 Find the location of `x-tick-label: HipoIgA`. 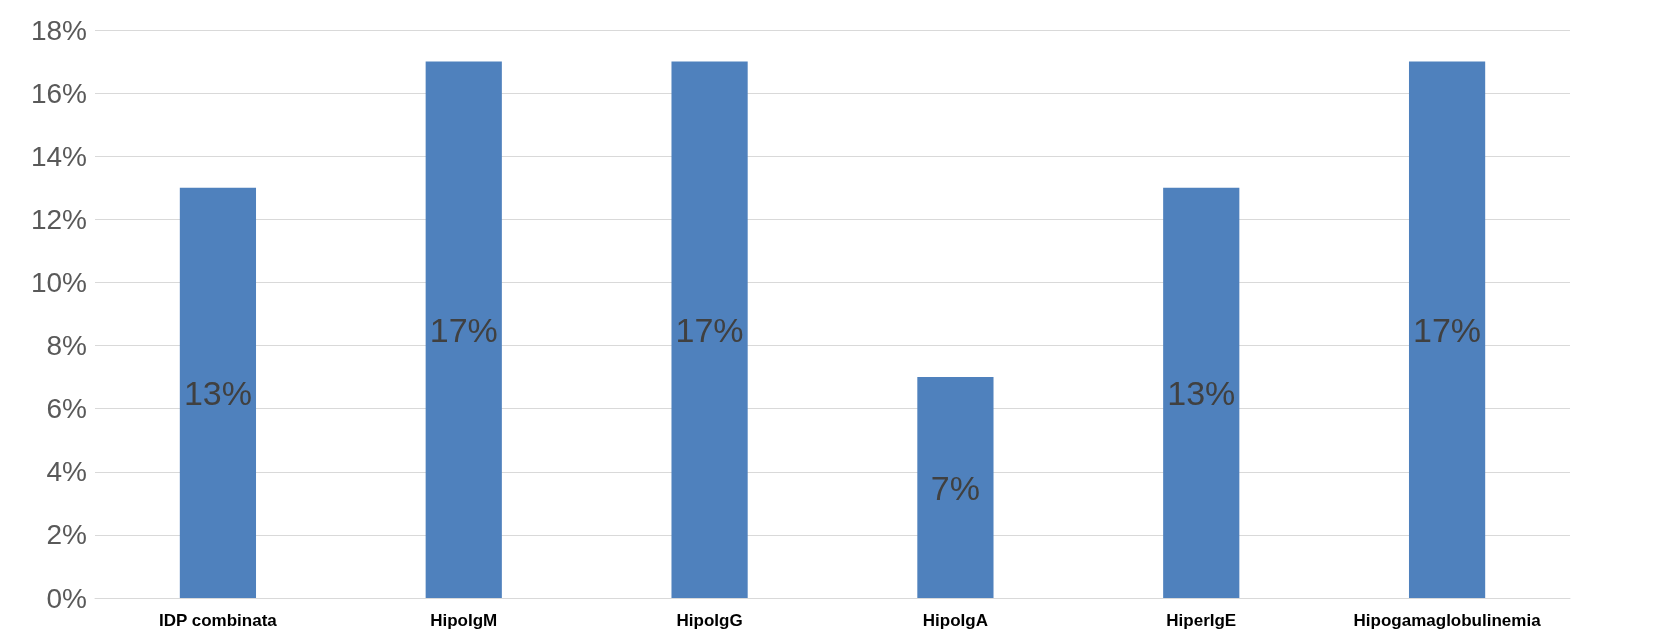

x-tick-label: HipoIgA is located at coordinates (955, 620).